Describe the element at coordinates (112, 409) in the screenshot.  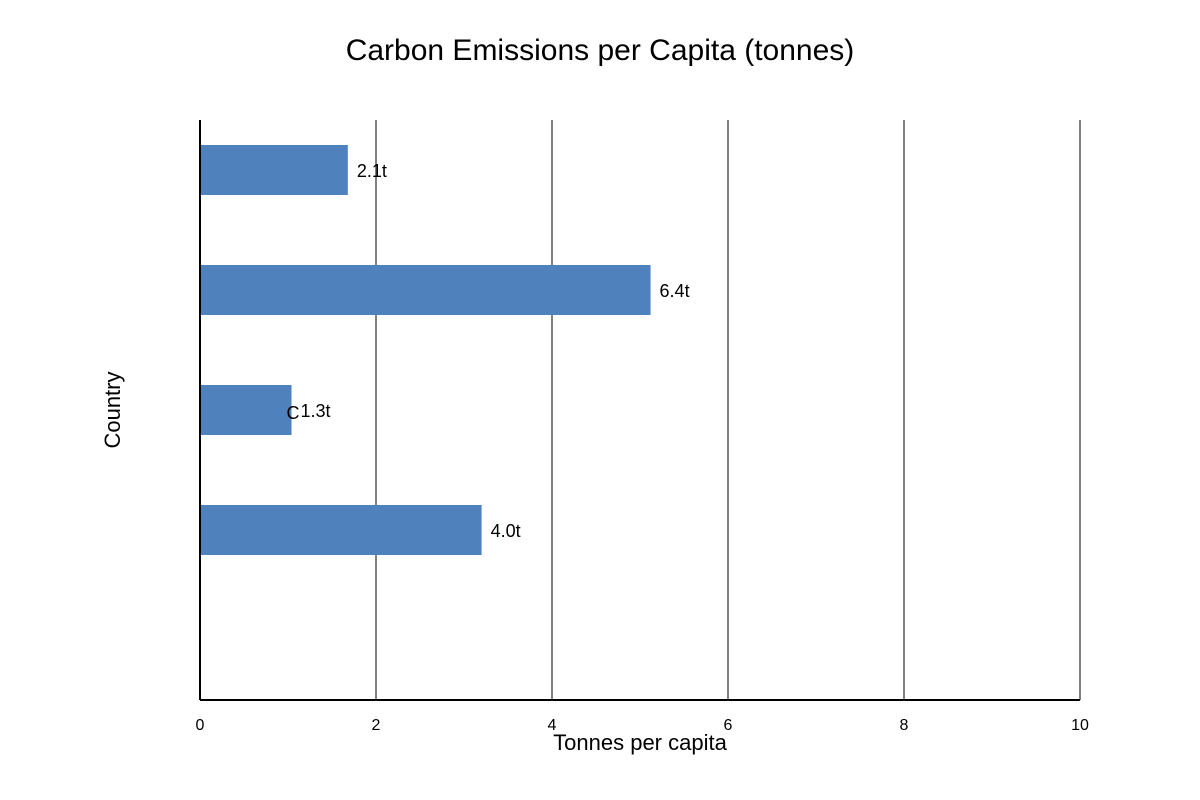
I see `y-axis-title: Country` at that location.